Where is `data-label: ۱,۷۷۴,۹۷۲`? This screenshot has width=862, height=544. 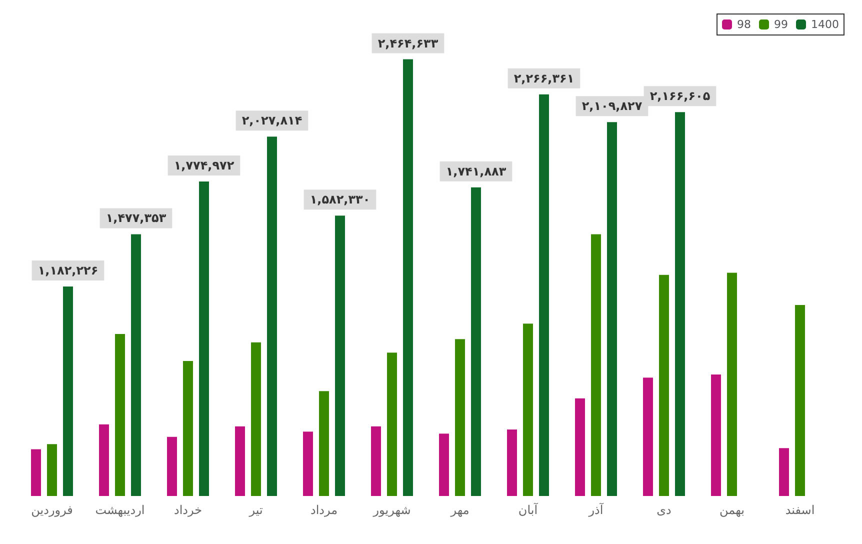
data-label: ۱,۷۷۴,۹۷۲ is located at coordinates (204, 165).